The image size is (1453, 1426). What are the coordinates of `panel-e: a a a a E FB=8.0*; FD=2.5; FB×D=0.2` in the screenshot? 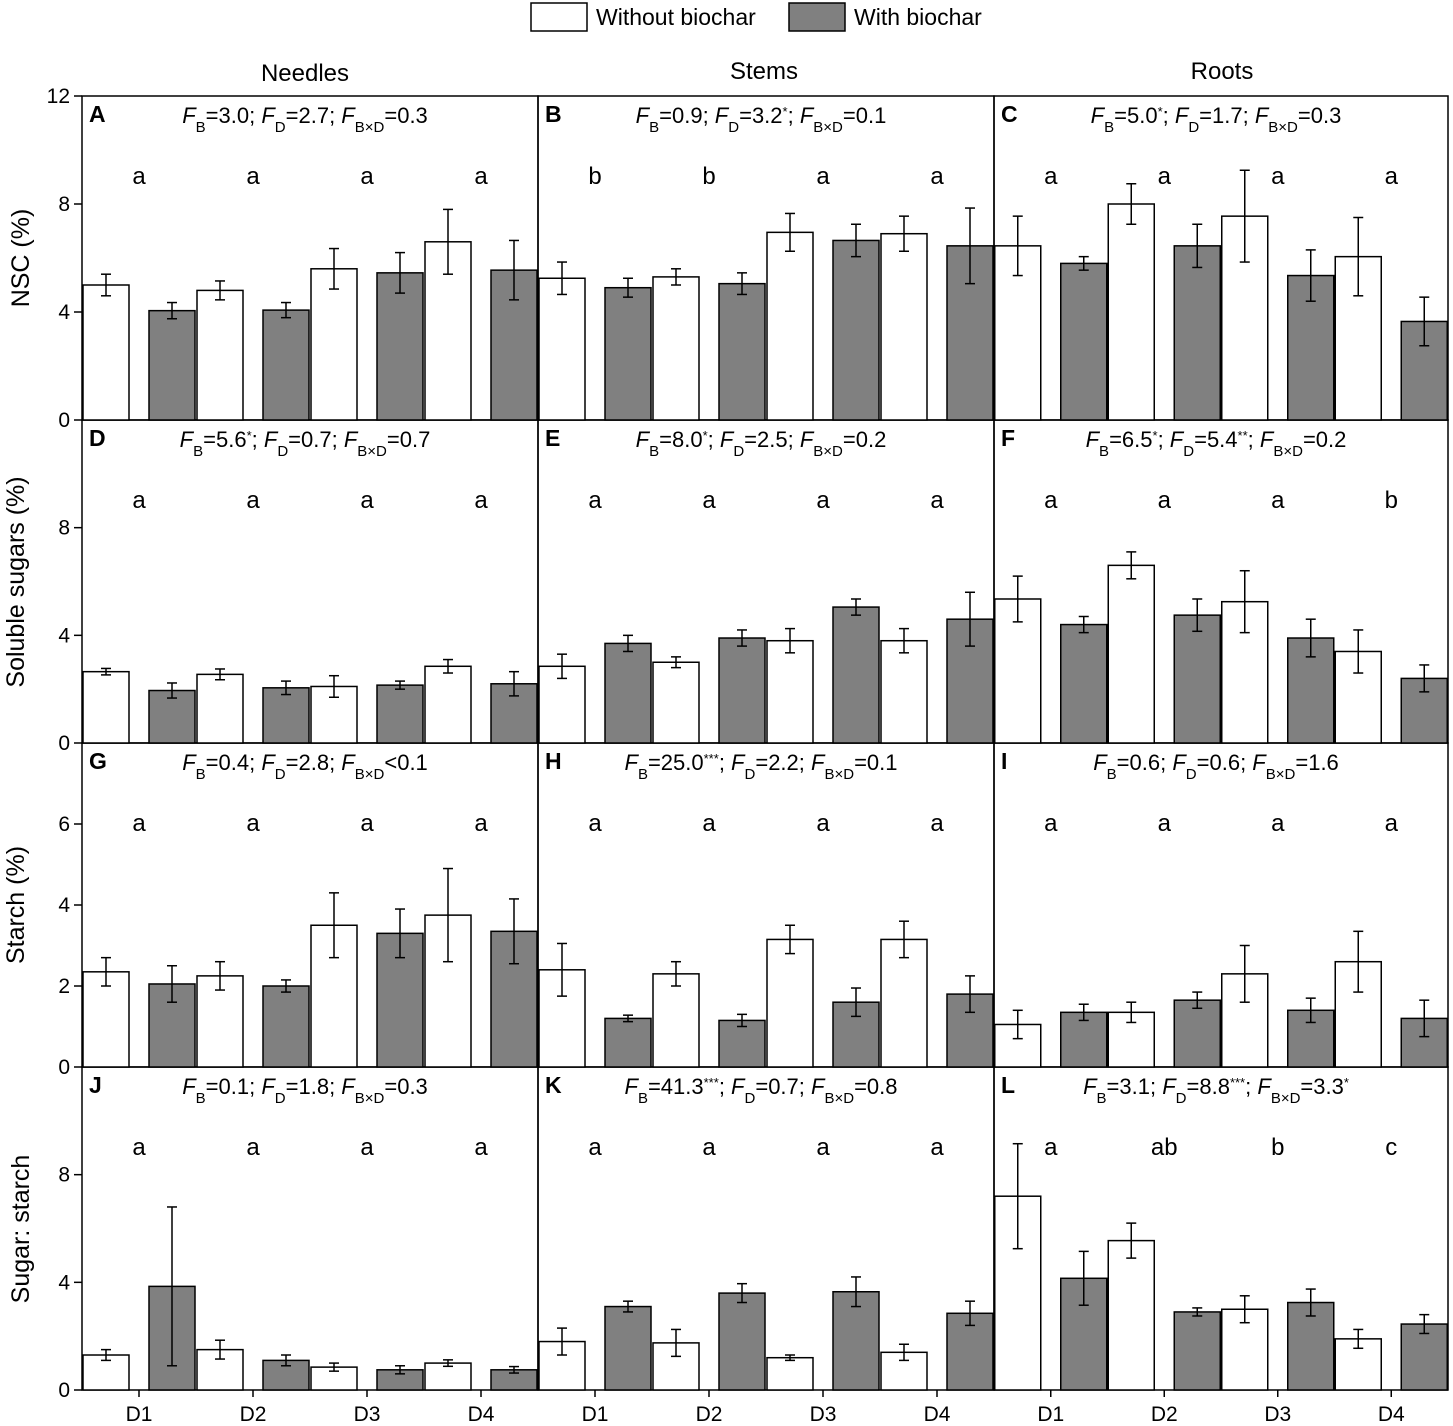 It's located at (766, 584).